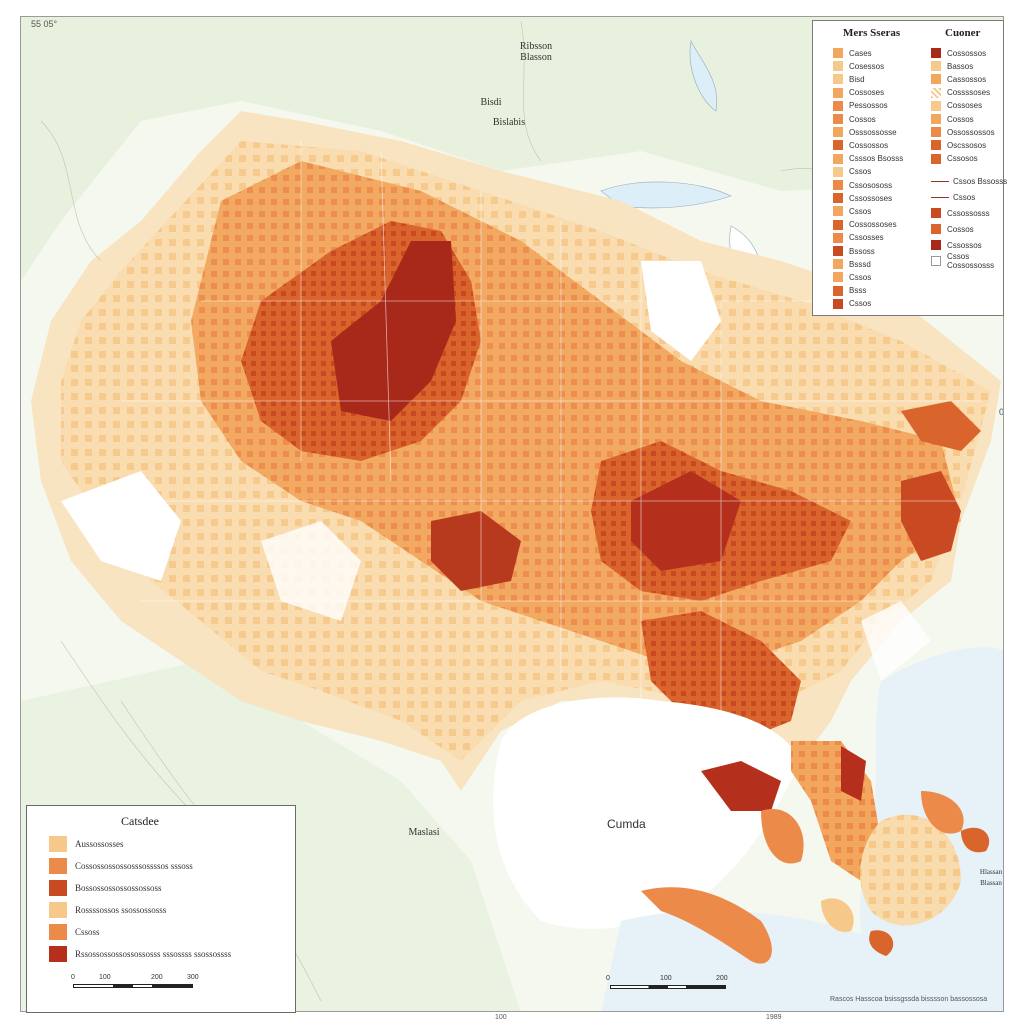 The image size is (1024, 1024). What do you see at coordinates (968, 213) in the screenshot?
I see `legend-label: Cssossosss` at bounding box center [968, 213].